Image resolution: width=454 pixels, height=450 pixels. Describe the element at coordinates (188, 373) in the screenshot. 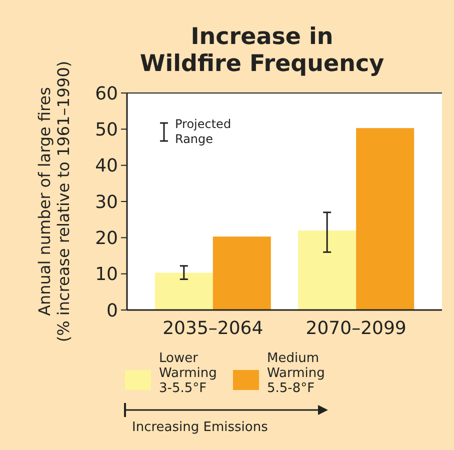

I see `legend-label: Lower Warming 3-5.5°F` at that location.